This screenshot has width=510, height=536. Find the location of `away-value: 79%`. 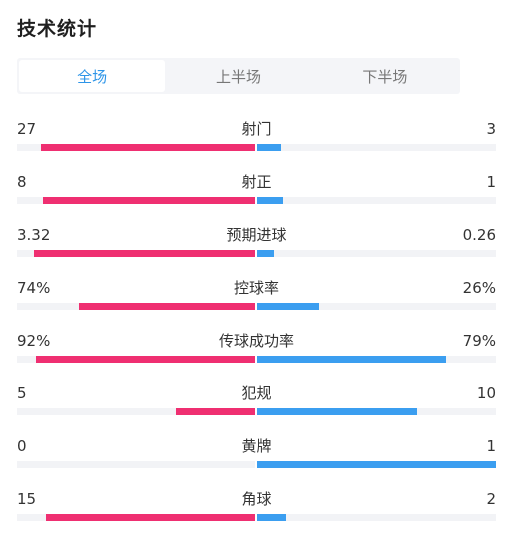

away-value: 79% is located at coordinates (479, 341).